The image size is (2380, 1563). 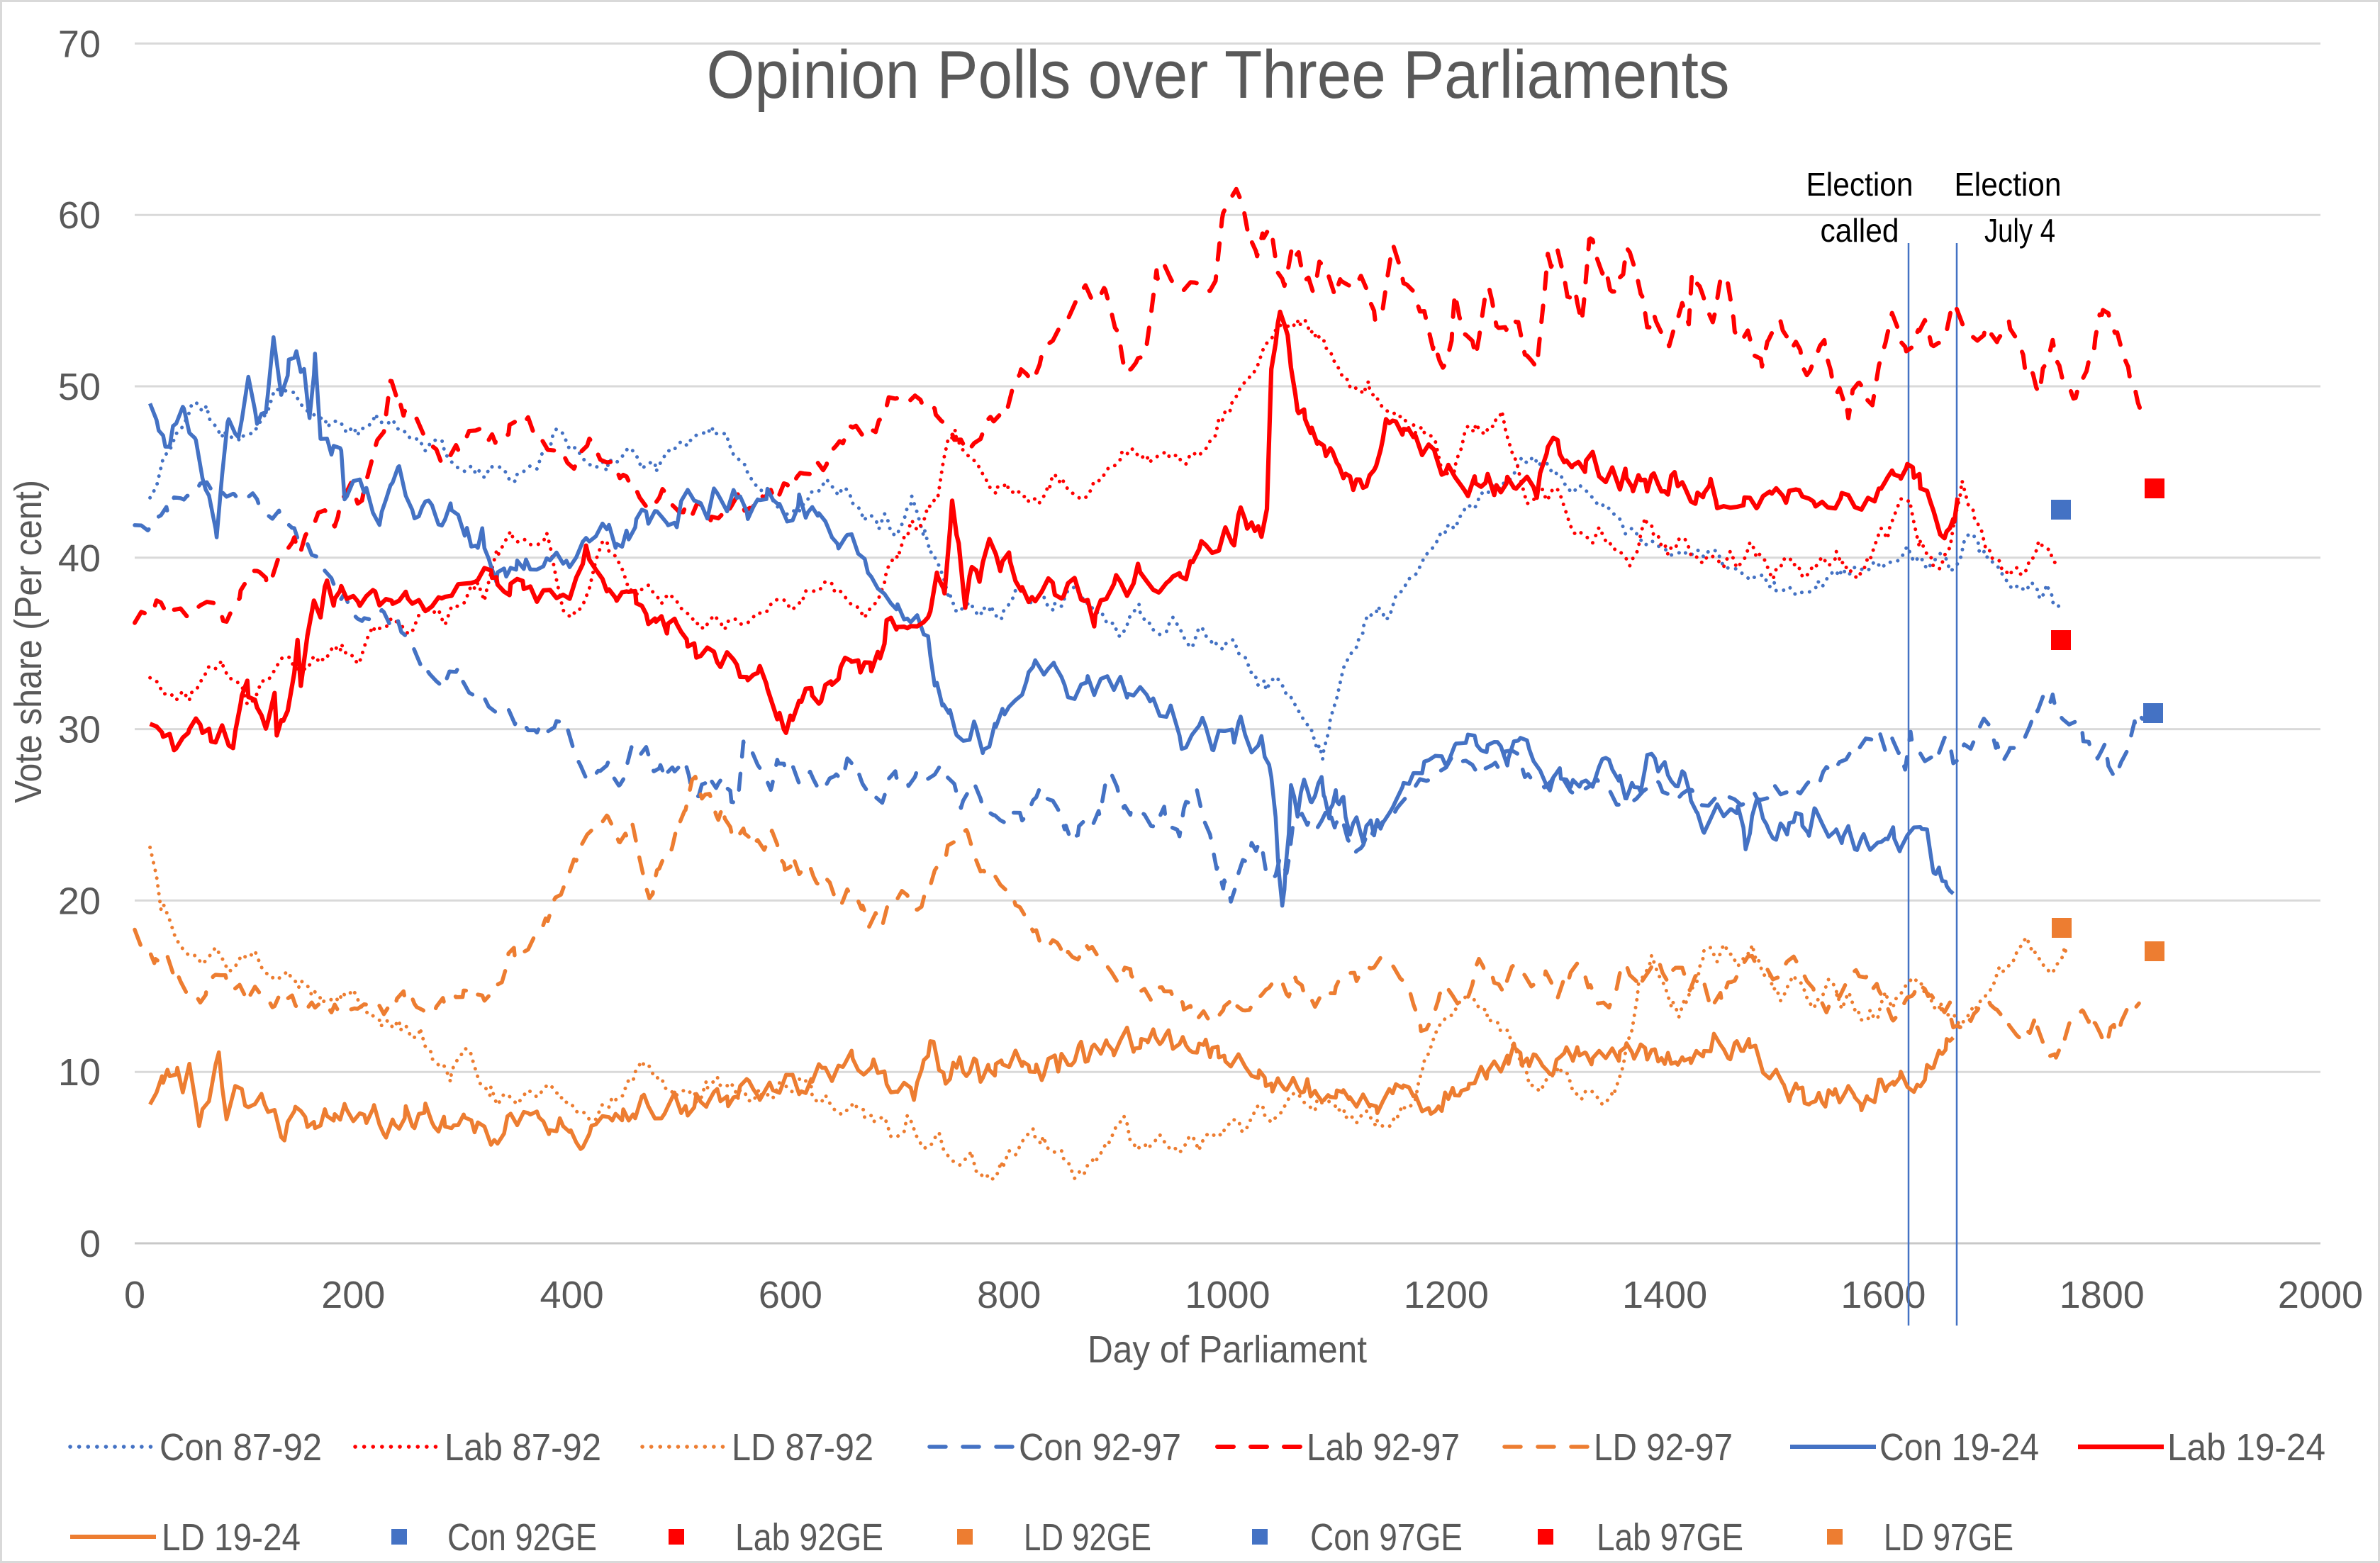 I want to click on svg-text: 10, so click(x=79, y=1072).